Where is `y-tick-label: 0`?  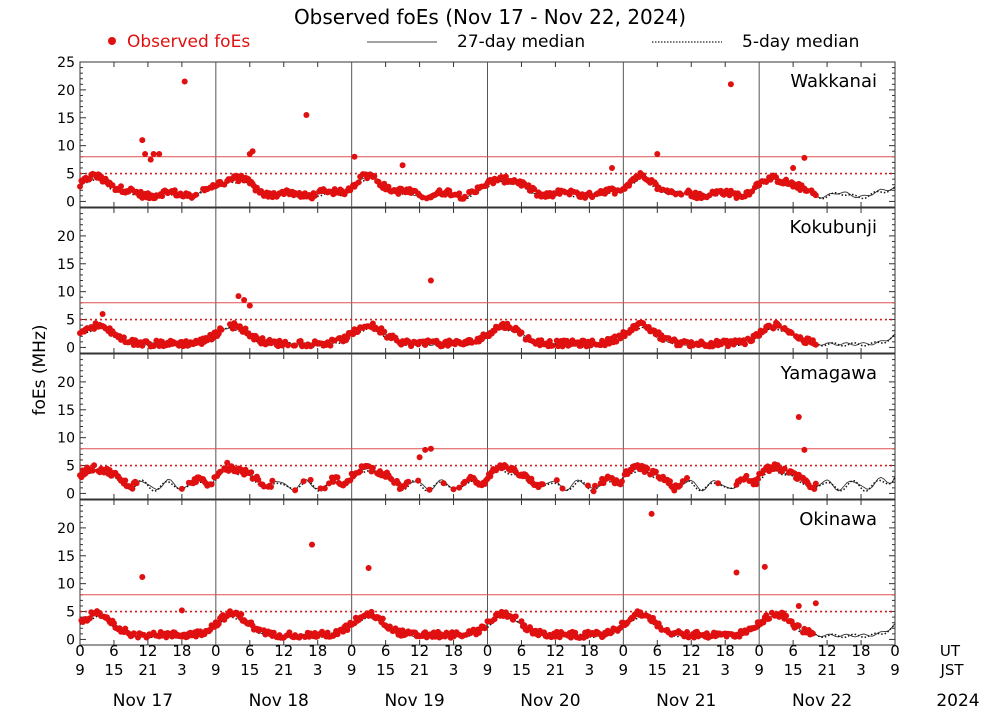
y-tick-label: 0 is located at coordinates (70, 494).